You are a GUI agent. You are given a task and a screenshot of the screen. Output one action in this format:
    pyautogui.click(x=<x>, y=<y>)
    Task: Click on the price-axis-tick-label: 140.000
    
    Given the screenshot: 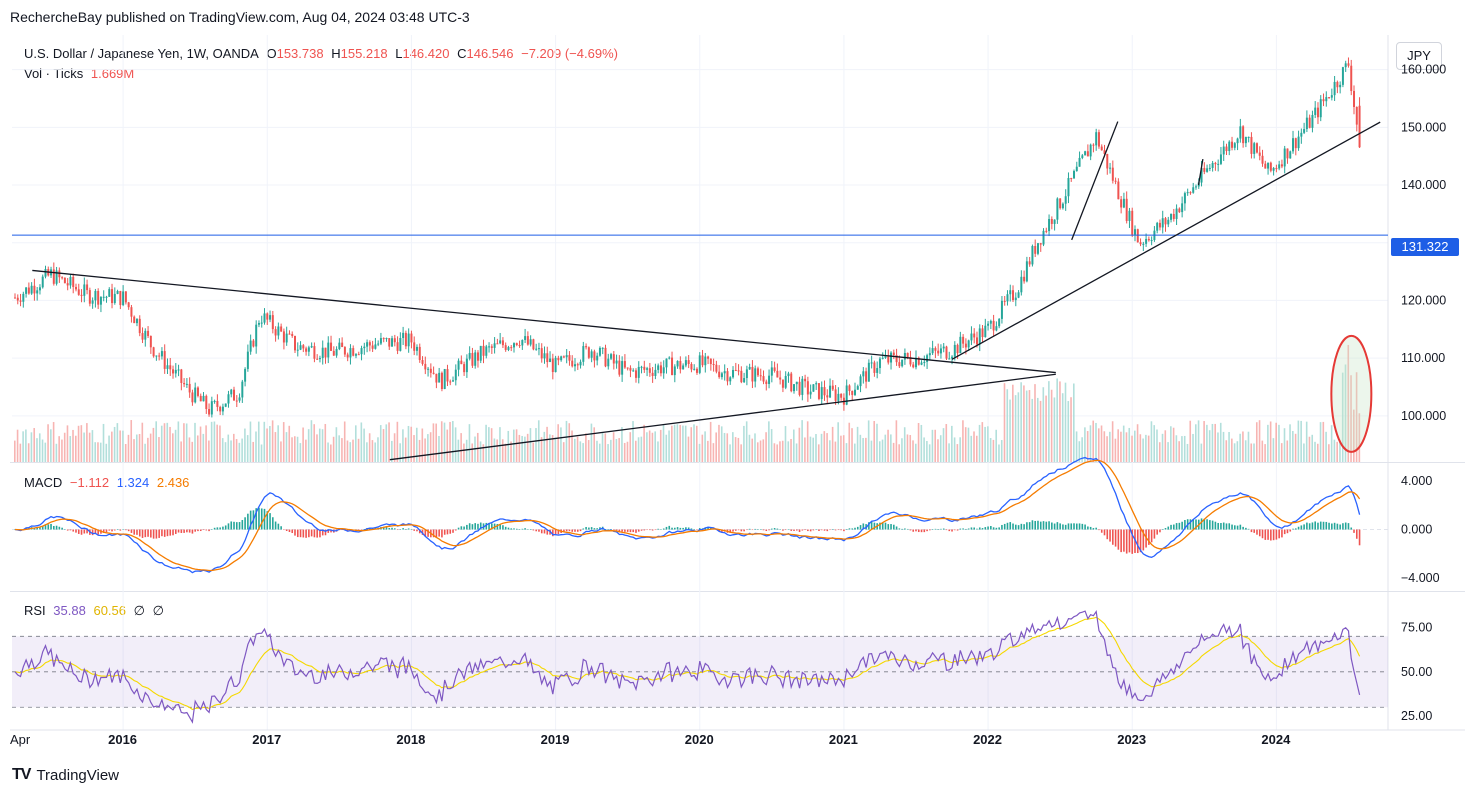 What is the action you would take?
    pyautogui.click(x=1423, y=185)
    